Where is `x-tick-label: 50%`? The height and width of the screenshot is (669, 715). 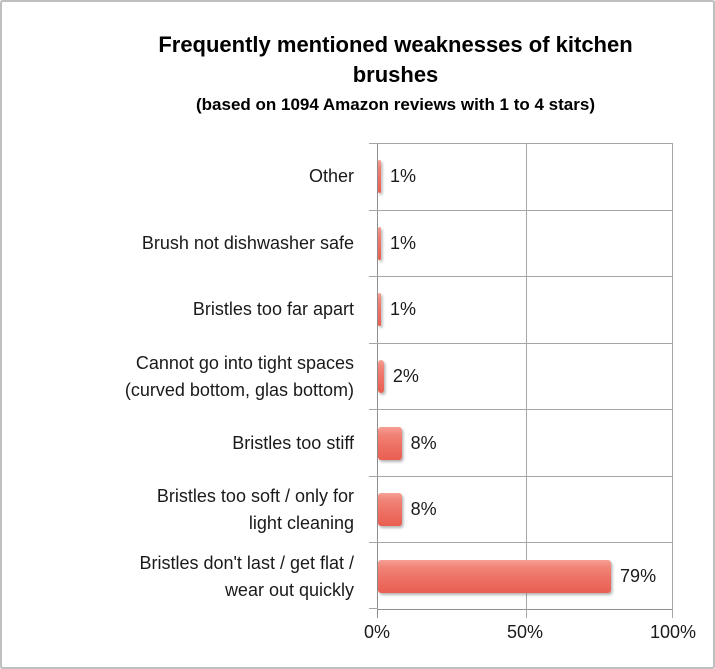 x-tick-label: 50% is located at coordinates (525, 632).